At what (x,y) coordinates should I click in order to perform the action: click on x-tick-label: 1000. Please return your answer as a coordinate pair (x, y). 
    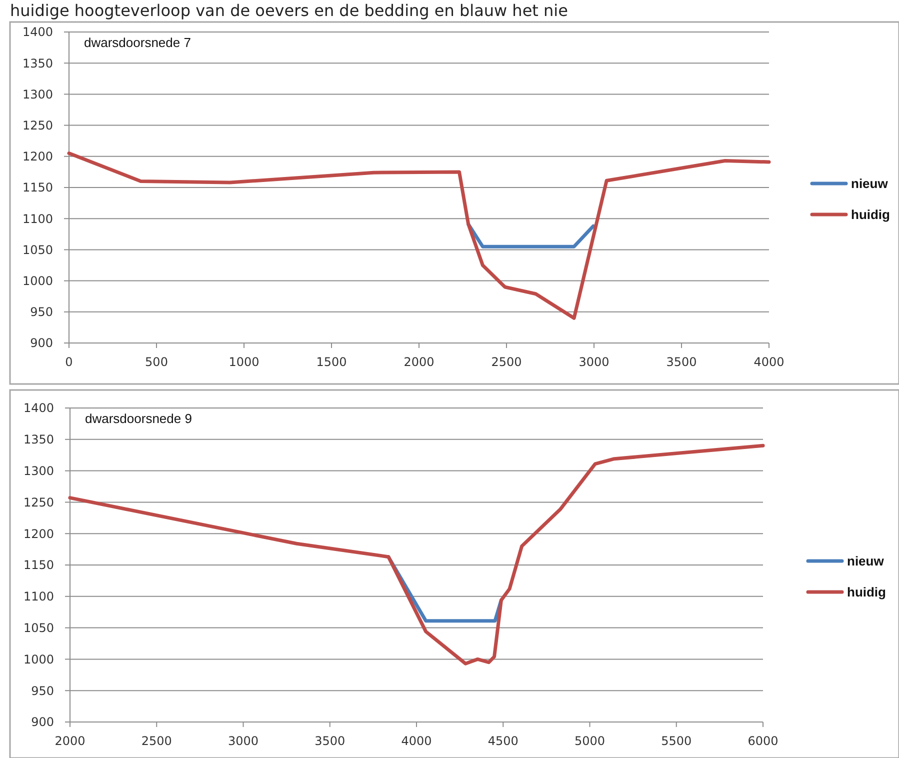
    Looking at the image, I should click on (244, 362).